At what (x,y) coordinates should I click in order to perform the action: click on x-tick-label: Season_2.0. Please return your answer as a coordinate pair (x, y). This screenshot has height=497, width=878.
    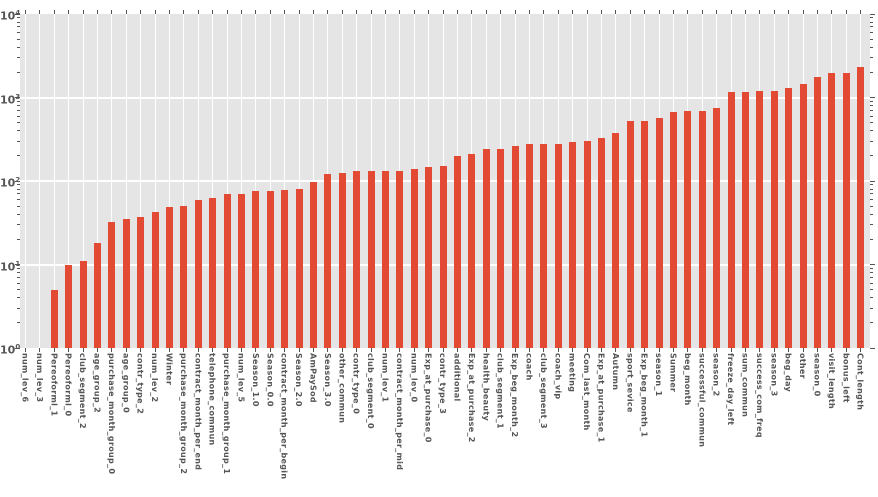
    Looking at the image, I should click on (299, 380).